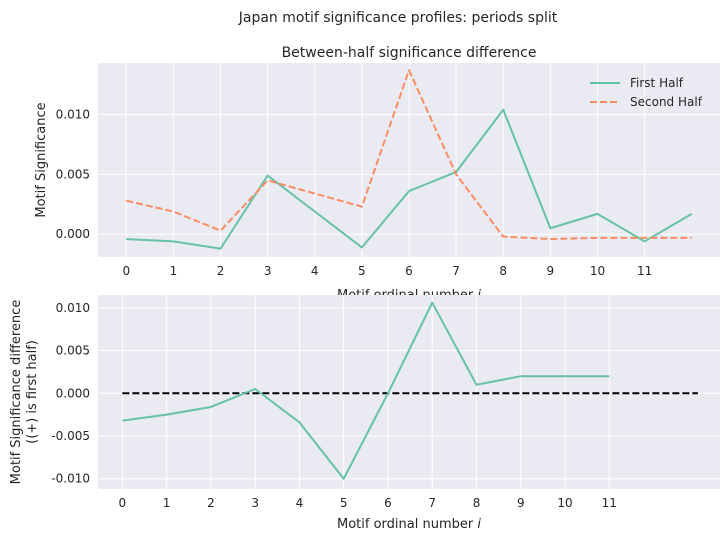  Describe the element at coordinates (597, 271) in the screenshot. I see `chart-top-x-tick-label: 10` at that location.